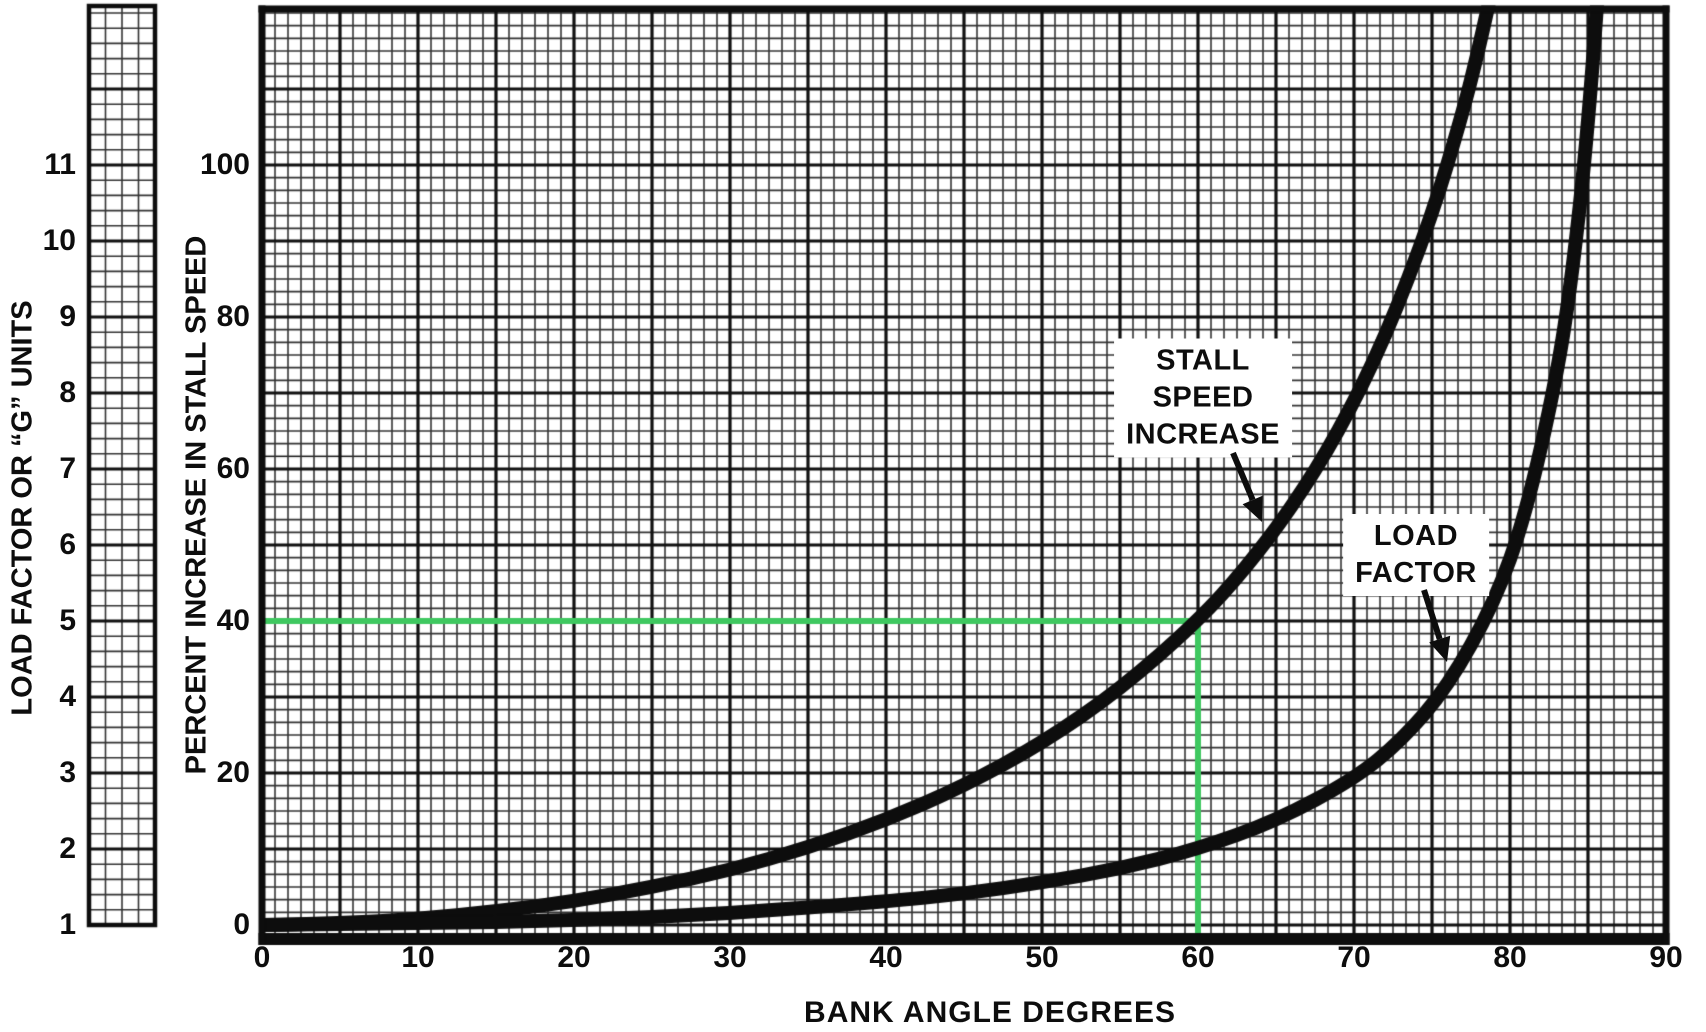  Describe the element at coordinates (1416, 573) in the screenshot. I see `load-factor-curve-label-line: FACTOR` at that location.